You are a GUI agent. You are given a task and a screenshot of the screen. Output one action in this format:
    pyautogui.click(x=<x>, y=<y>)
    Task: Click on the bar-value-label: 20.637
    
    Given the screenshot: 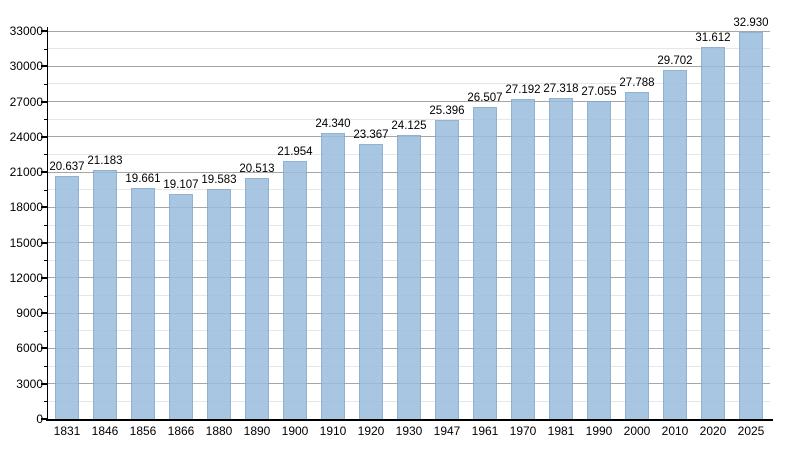 What is the action you would take?
    pyautogui.click(x=67, y=167)
    